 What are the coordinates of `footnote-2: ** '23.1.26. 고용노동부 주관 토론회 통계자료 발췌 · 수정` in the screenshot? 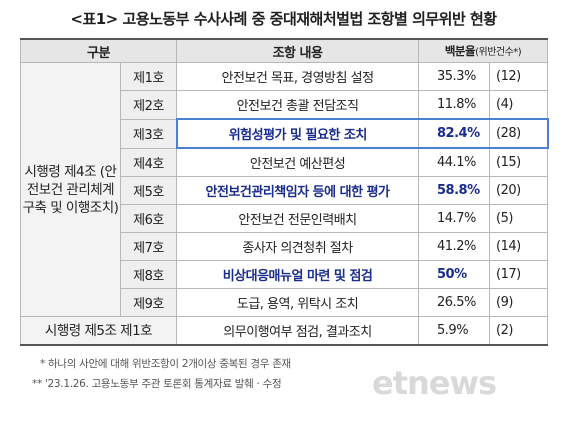 It's located at (157, 384).